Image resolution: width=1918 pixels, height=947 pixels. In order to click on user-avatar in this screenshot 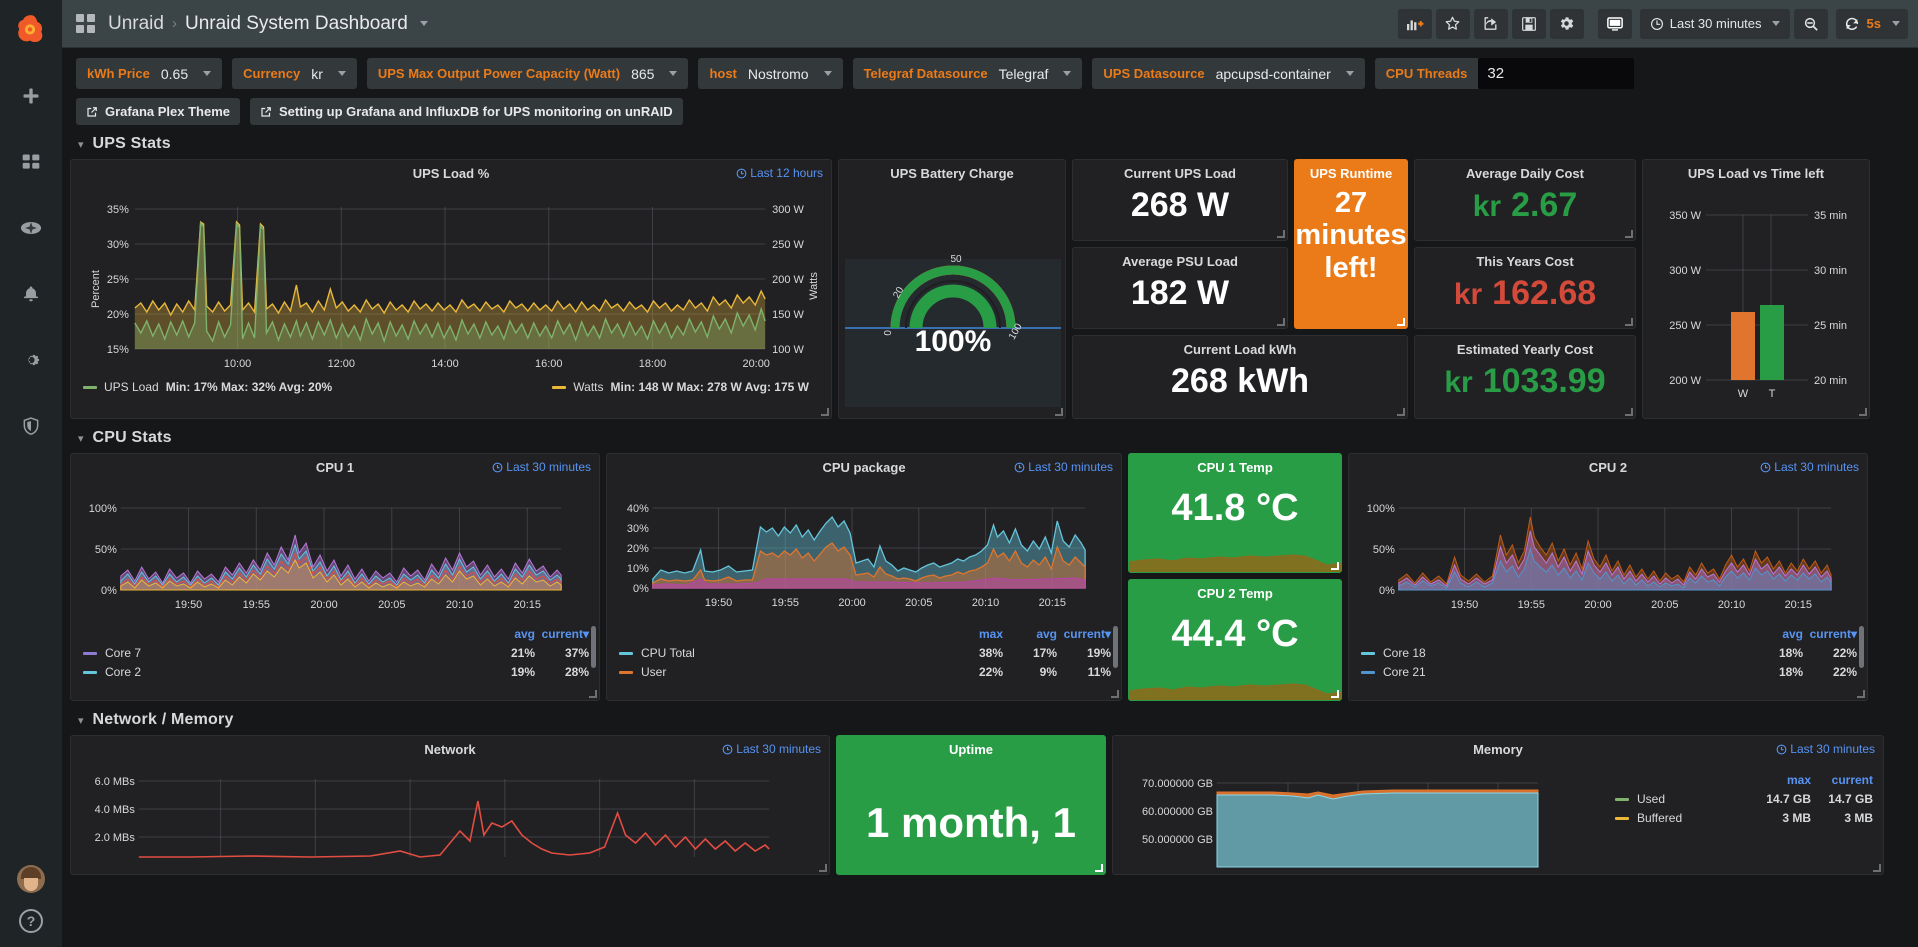, I will do `click(31, 879)`.